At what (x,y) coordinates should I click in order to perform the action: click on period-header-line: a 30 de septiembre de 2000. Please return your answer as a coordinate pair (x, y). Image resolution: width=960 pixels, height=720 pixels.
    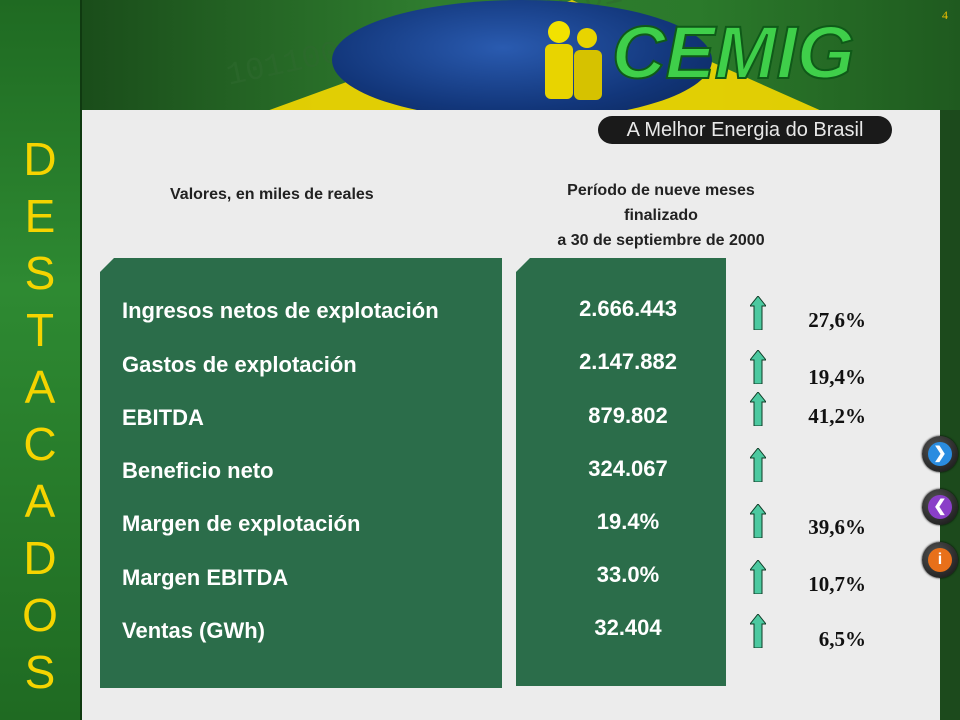
    Looking at the image, I should click on (661, 240).